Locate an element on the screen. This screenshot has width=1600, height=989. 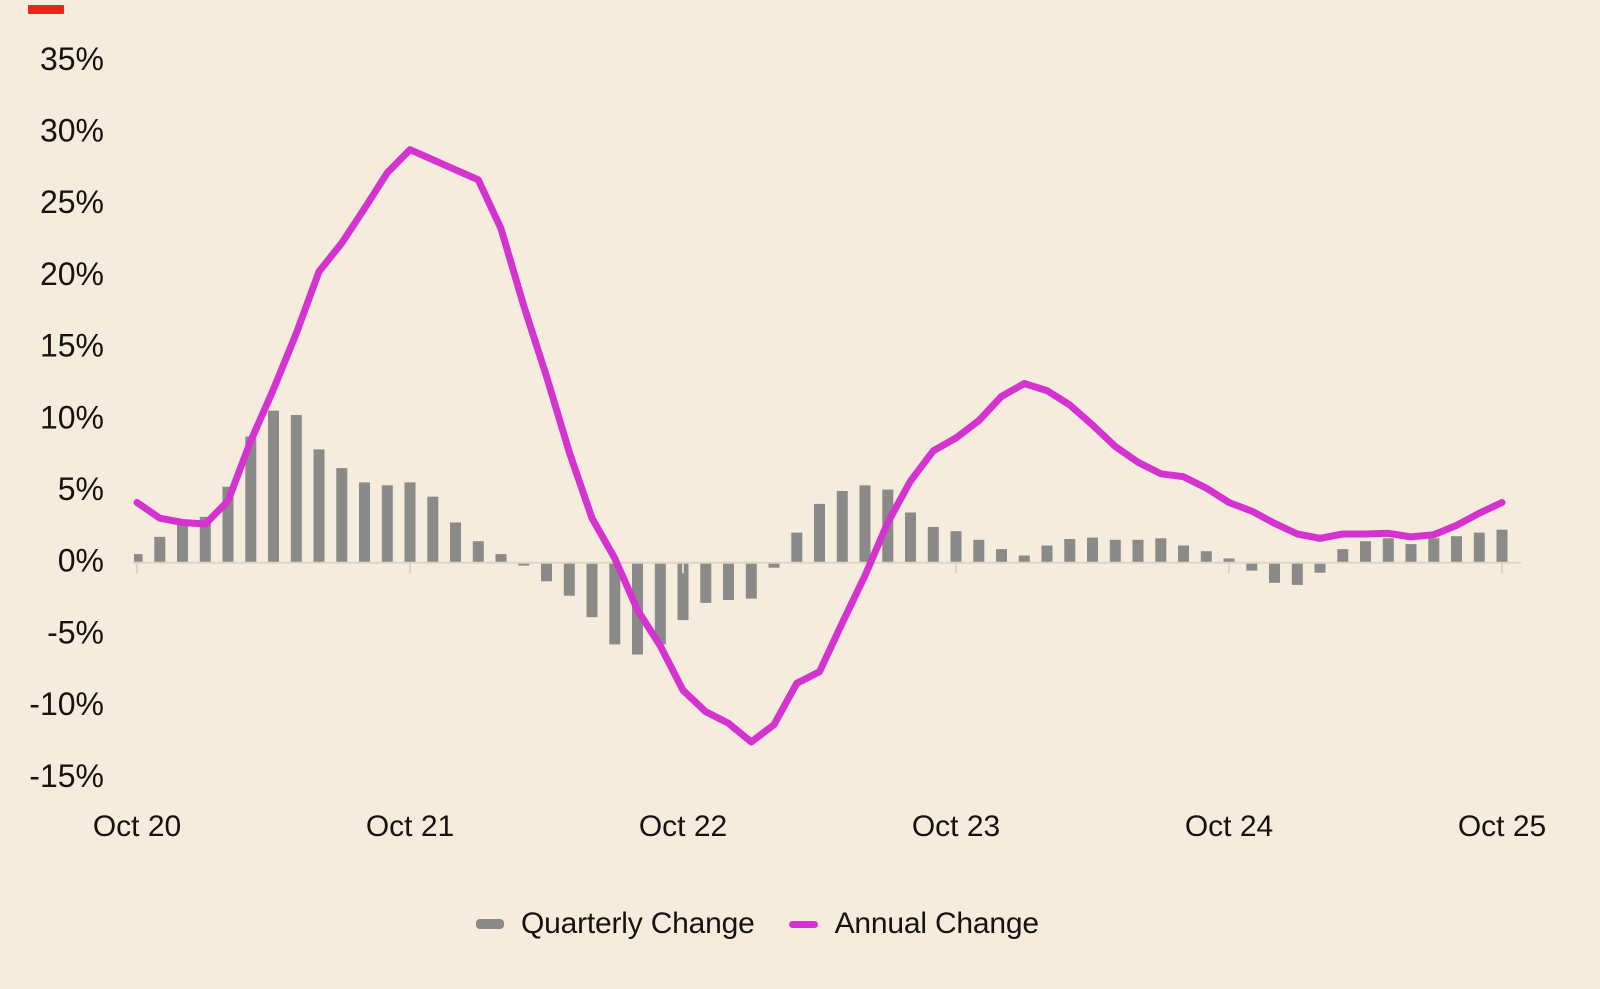
y-axis-tick-label: 25% is located at coordinates (72, 202).